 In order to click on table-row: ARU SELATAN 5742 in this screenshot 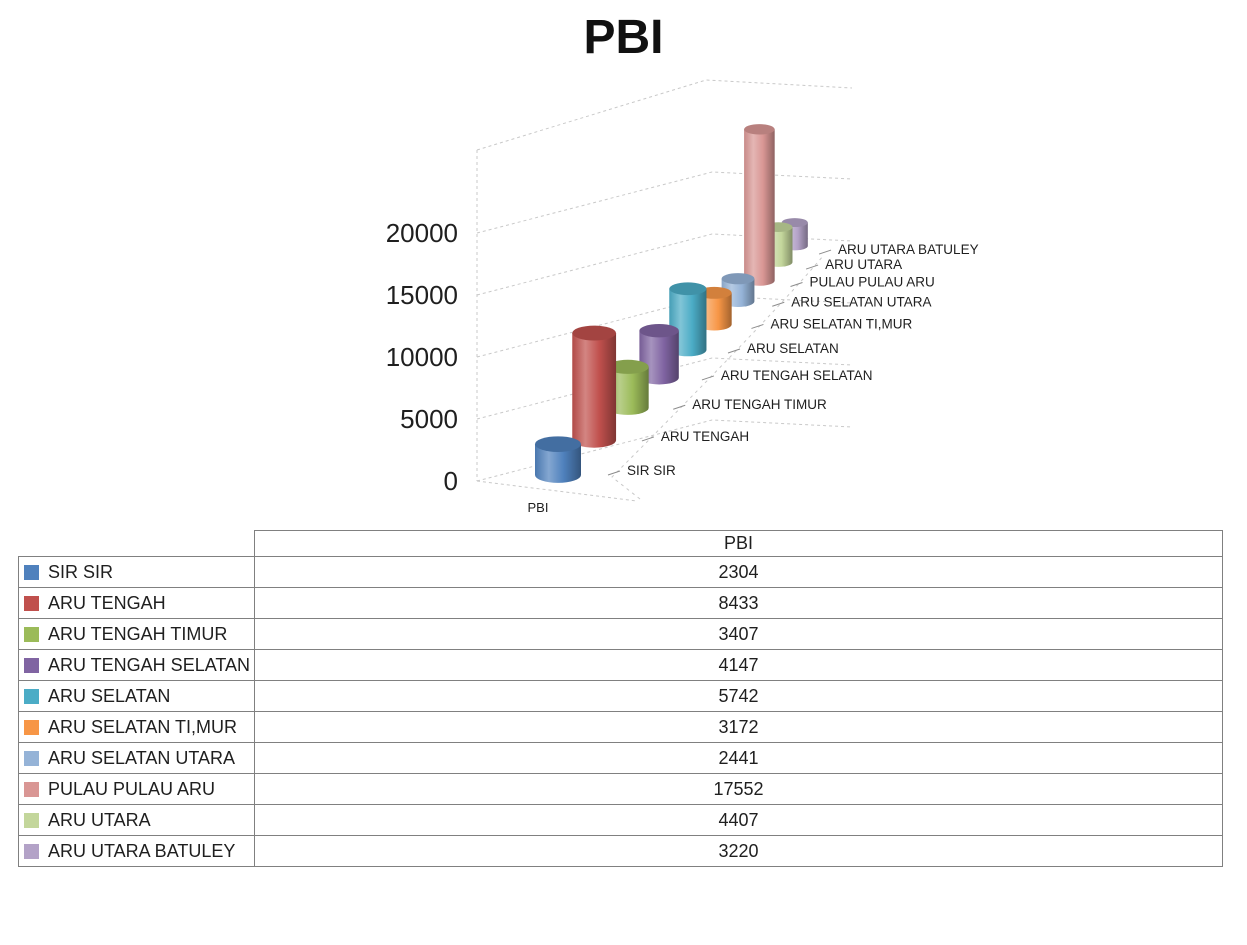, I will do `click(620, 696)`.